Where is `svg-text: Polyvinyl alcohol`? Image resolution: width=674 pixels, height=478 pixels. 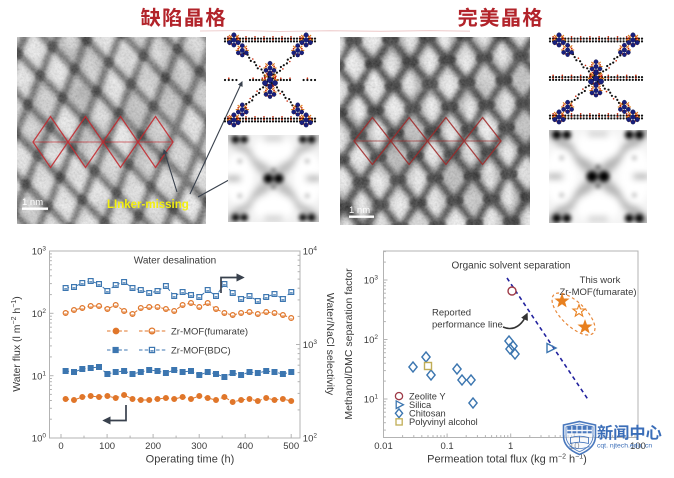
svg-text: Polyvinyl alcohol is located at coordinates (443, 422).